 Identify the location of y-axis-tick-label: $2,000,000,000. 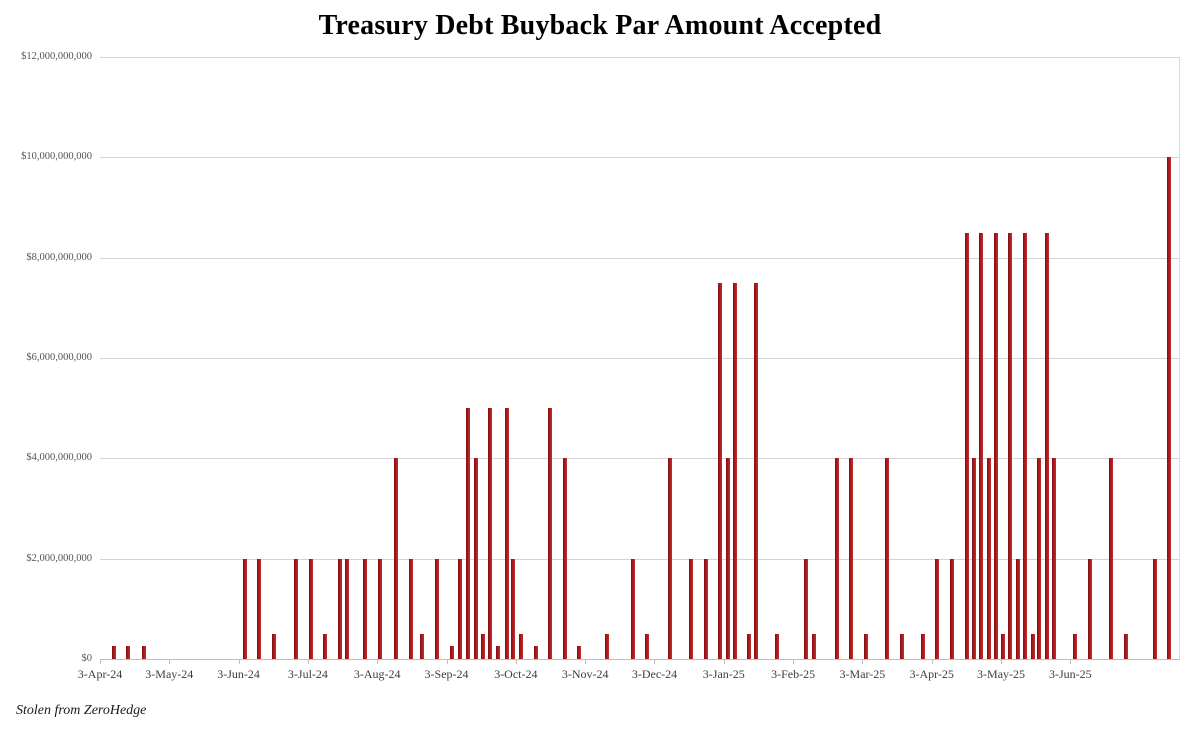
(59, 558).